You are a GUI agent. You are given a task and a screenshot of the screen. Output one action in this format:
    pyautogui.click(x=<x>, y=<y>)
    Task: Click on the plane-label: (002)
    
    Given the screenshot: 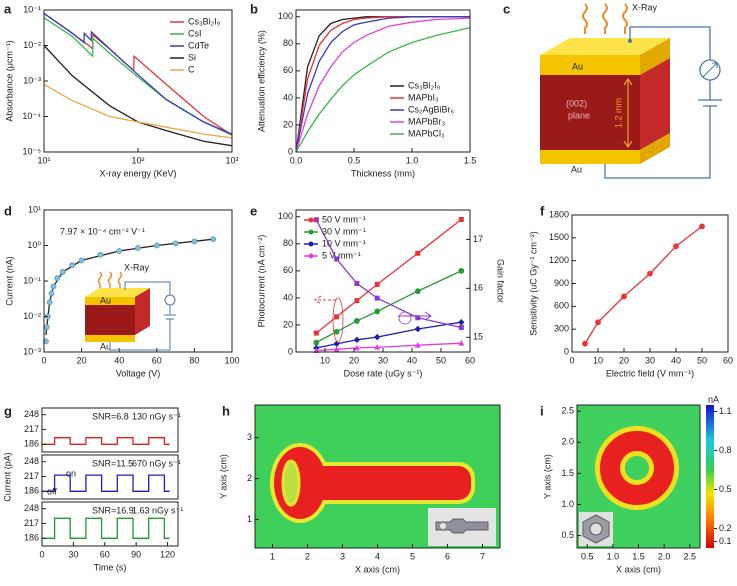 What is the action you would take?
    pyautogui.click(x=576, y=103)
    